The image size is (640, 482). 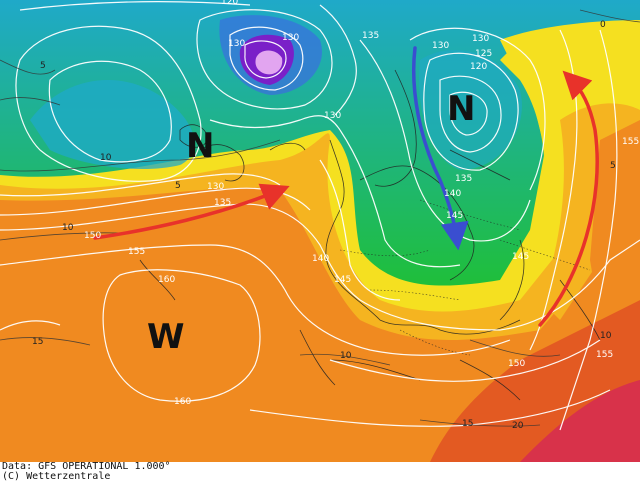 What do you see at coordinates (269, 62) in the screenshot?
I see `cold-core-pink` at bounding box center [269, 62].